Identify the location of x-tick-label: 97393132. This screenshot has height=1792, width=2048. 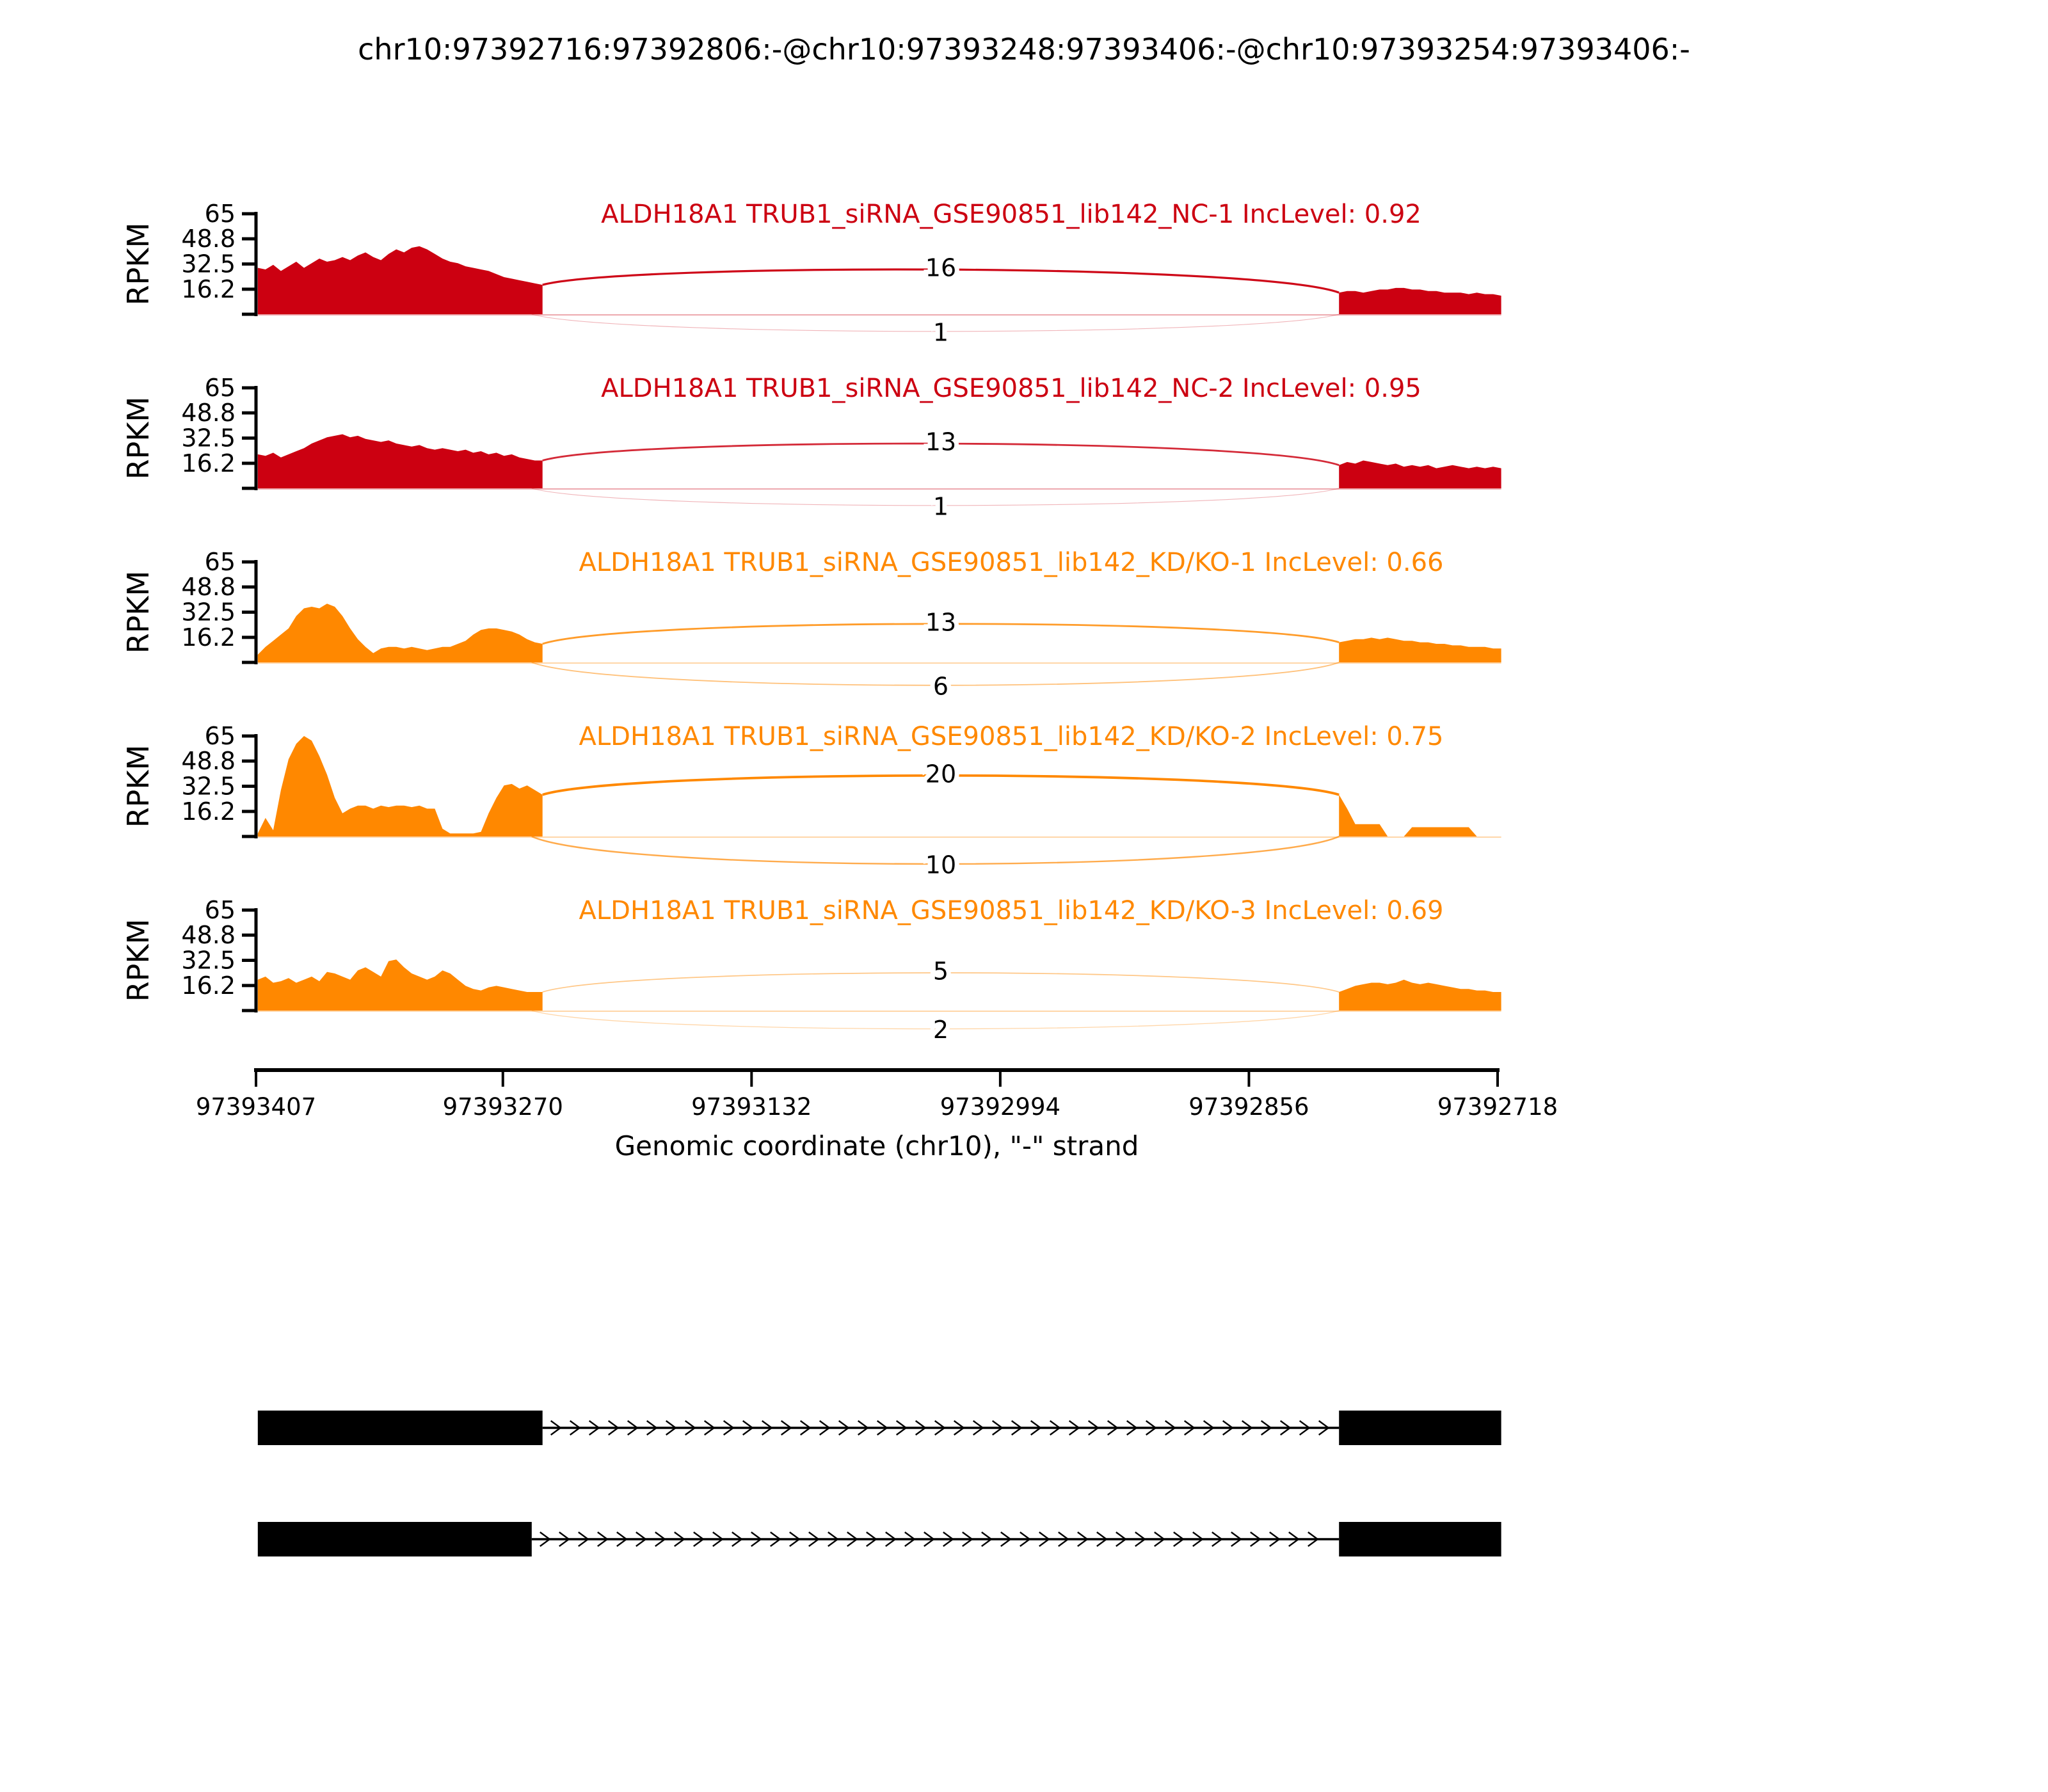
(751, 1107).